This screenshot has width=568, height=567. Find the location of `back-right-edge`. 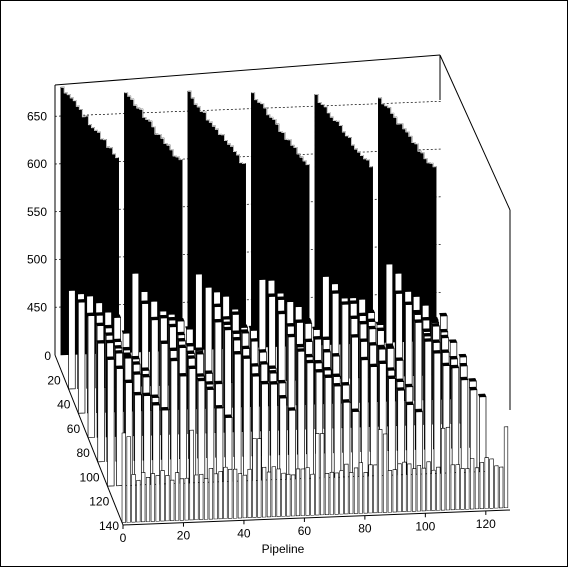

back-right-edge is located at coordinates (475, 132).